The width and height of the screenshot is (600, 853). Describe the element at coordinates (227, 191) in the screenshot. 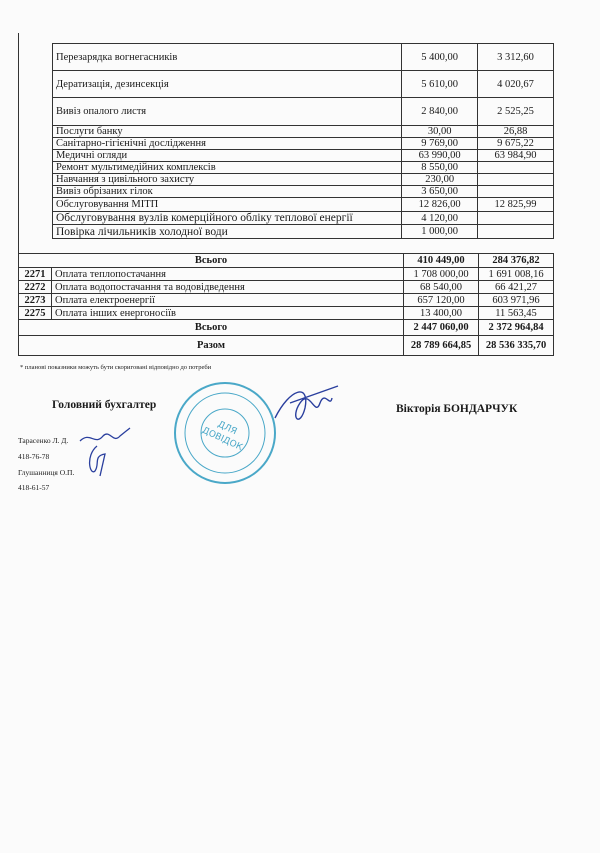

I see `service-name: Вивіз обрізаних гілок` at that location.